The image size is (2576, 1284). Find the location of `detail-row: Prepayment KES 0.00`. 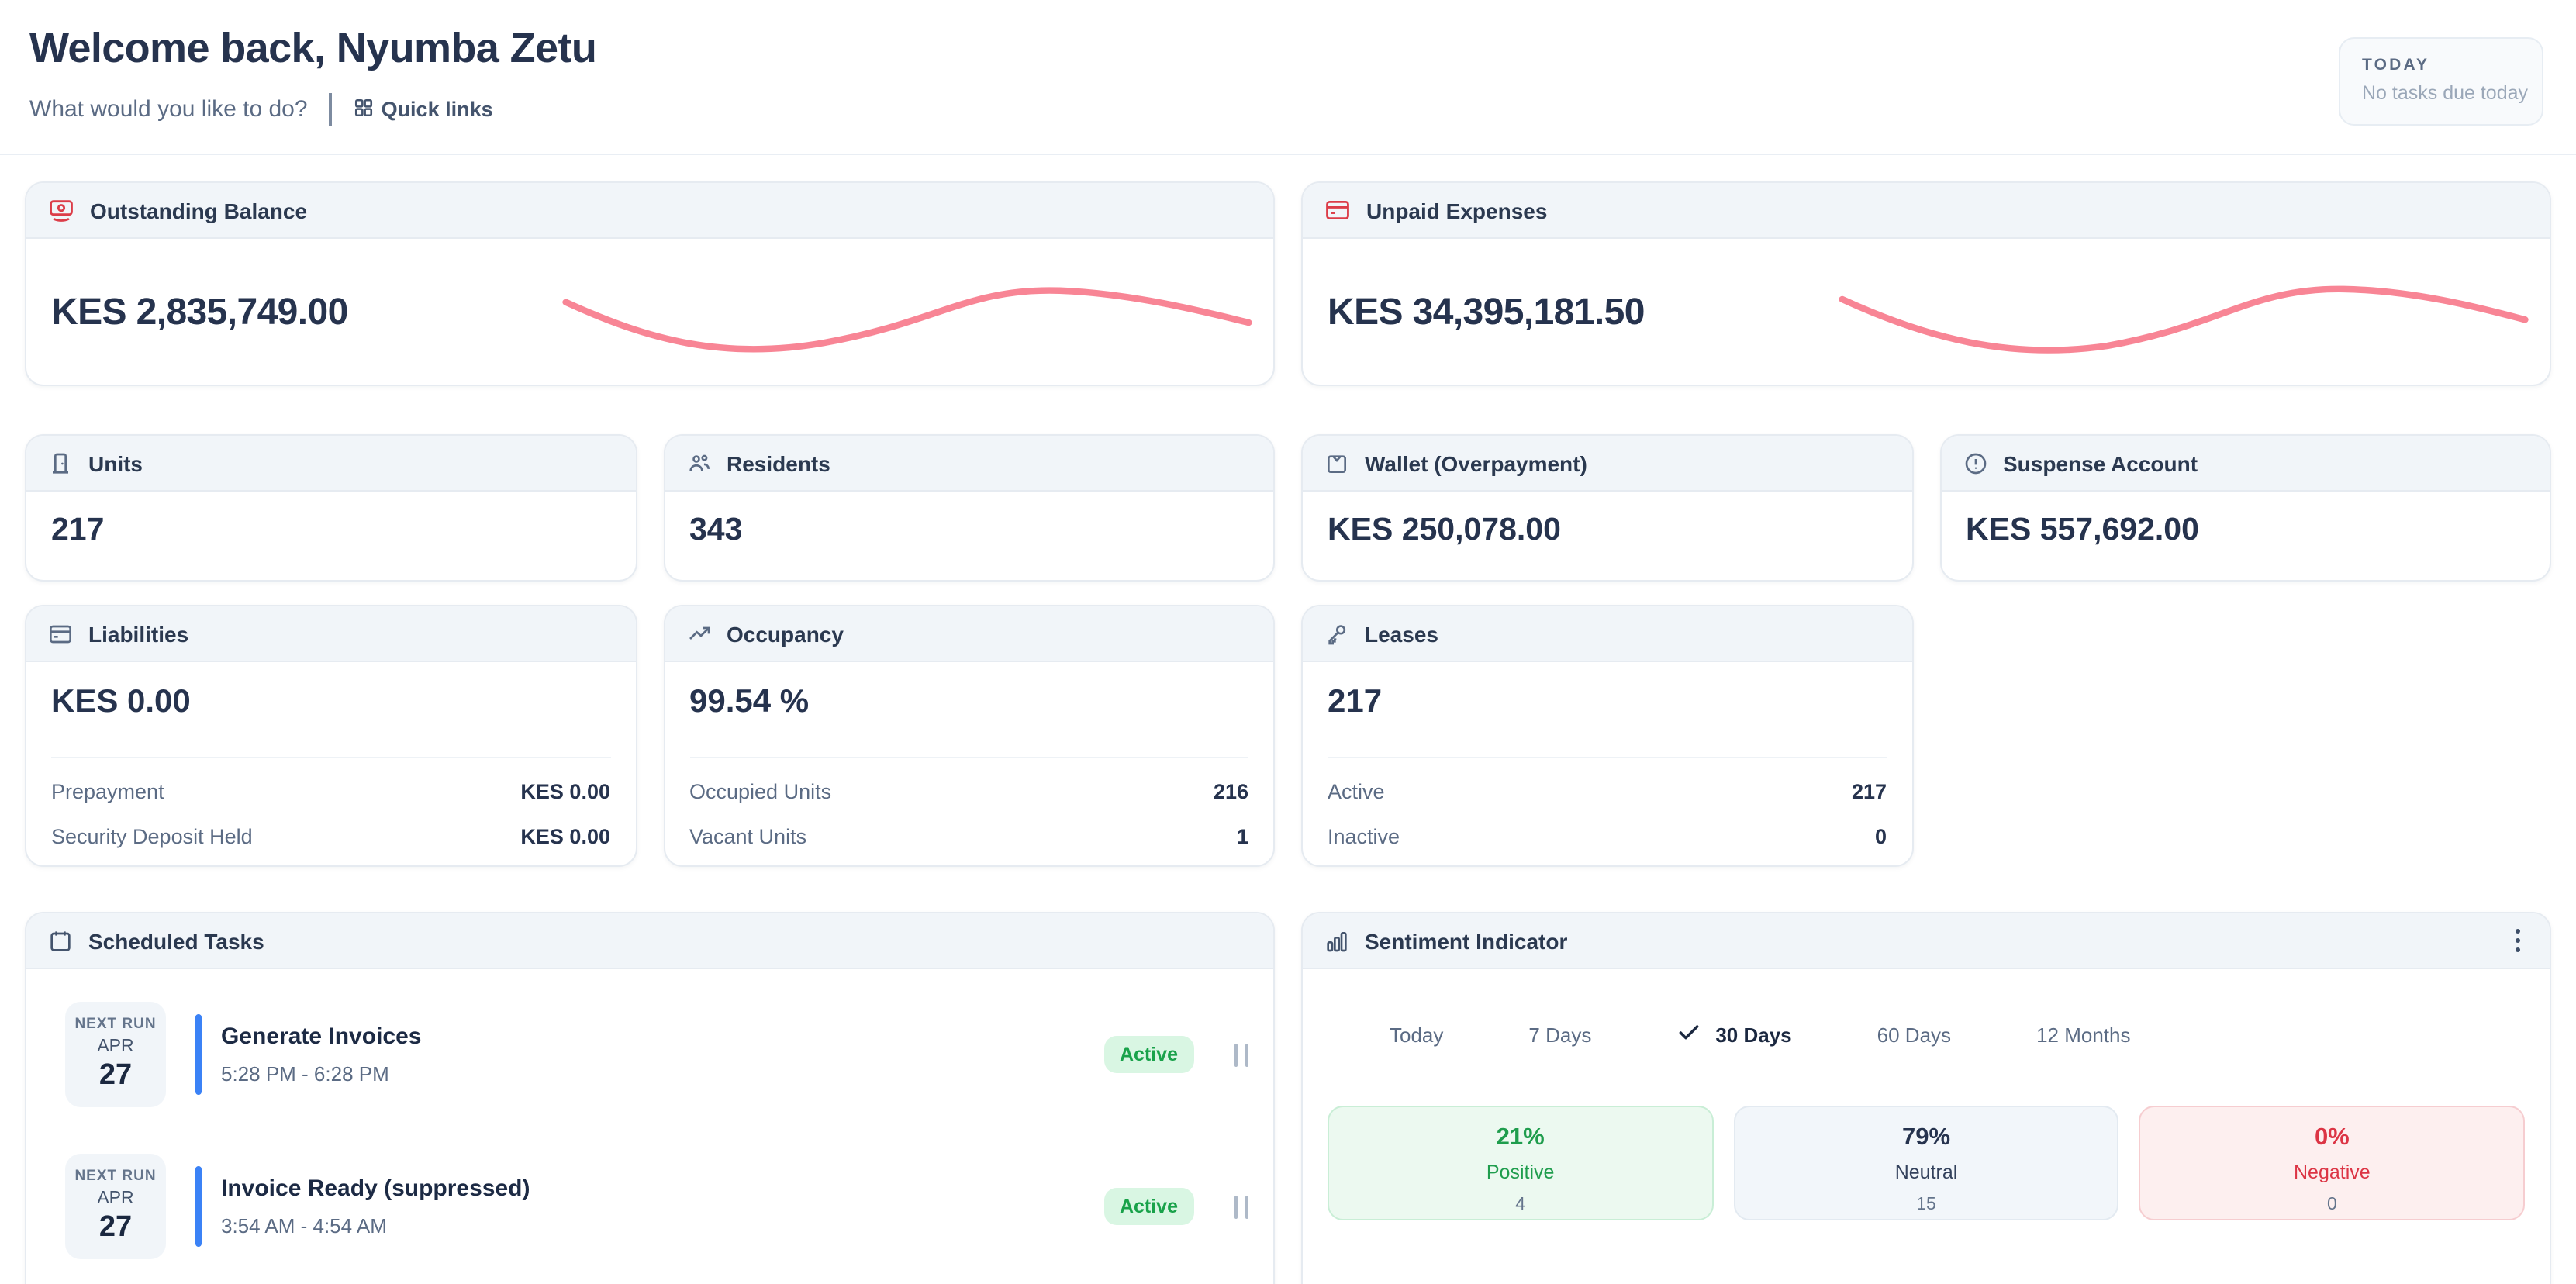

detail-row: Prepayment KES 0.00 is located at coordinates (330, 791).